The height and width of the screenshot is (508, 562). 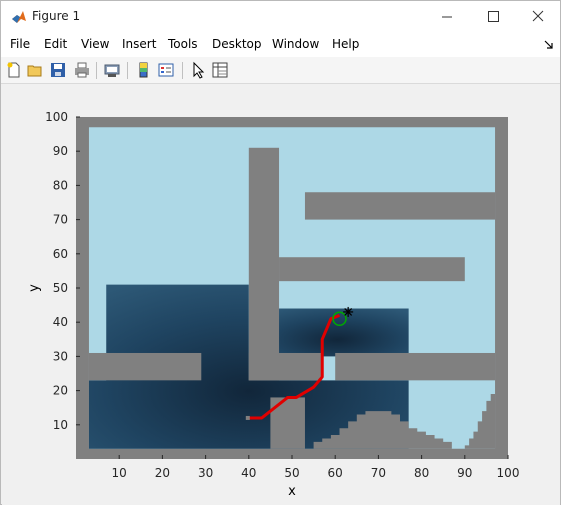 What do you see at coordinates (198, 70) in the screenshot?
I see `pointer-icon` at bounding box center [198, 70].